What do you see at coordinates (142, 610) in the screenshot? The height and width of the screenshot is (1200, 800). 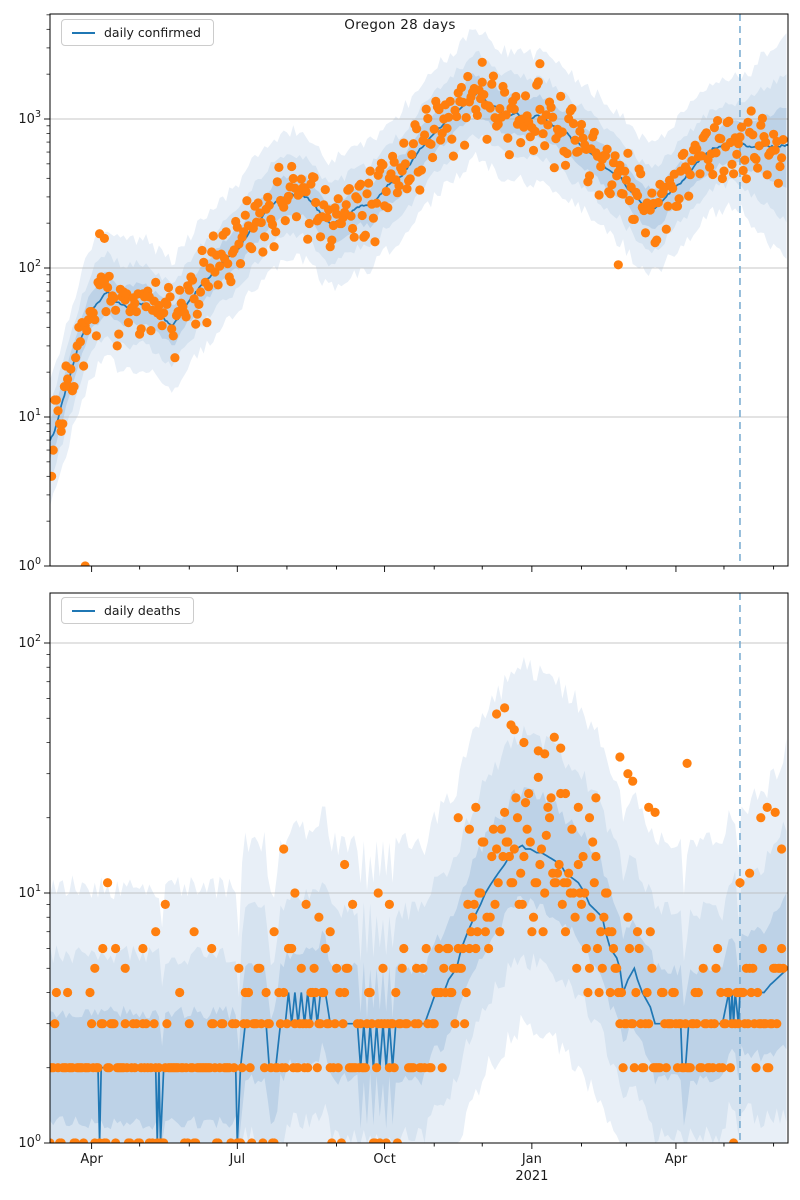 I see `legend-label: daily deaths` at bounding box center [142, 610].